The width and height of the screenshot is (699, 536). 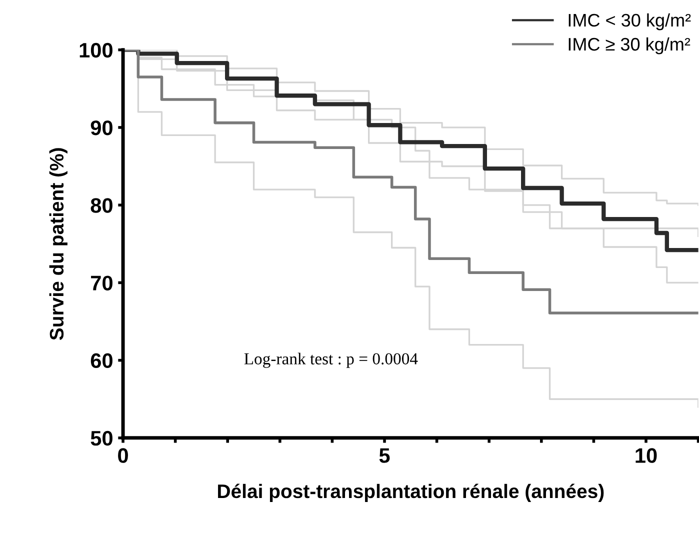 What do you see at coordinates (101, 360) in the screenshot?
I see `y-tick-label: 60` at bounding box center [101, 360].